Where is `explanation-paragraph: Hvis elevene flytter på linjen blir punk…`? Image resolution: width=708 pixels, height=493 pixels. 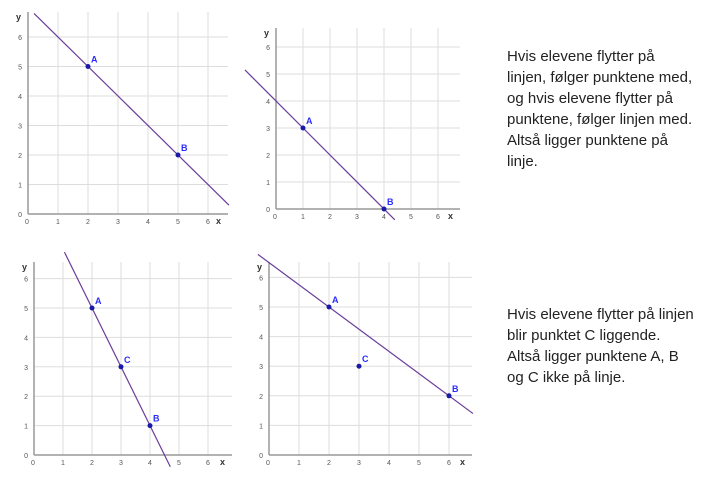
explanation-paragraph: Hvis elevene flytter på linjen blir punk… is located at coordinates (600, 346).